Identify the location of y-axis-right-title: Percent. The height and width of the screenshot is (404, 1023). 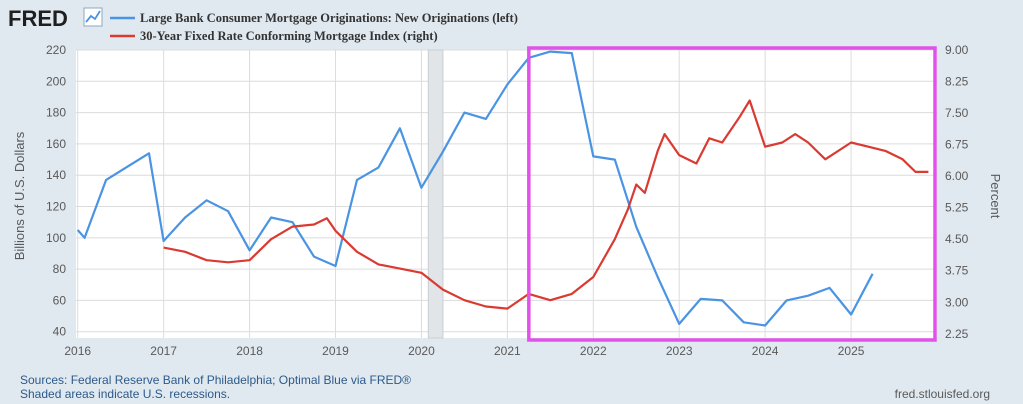
(995, 196).